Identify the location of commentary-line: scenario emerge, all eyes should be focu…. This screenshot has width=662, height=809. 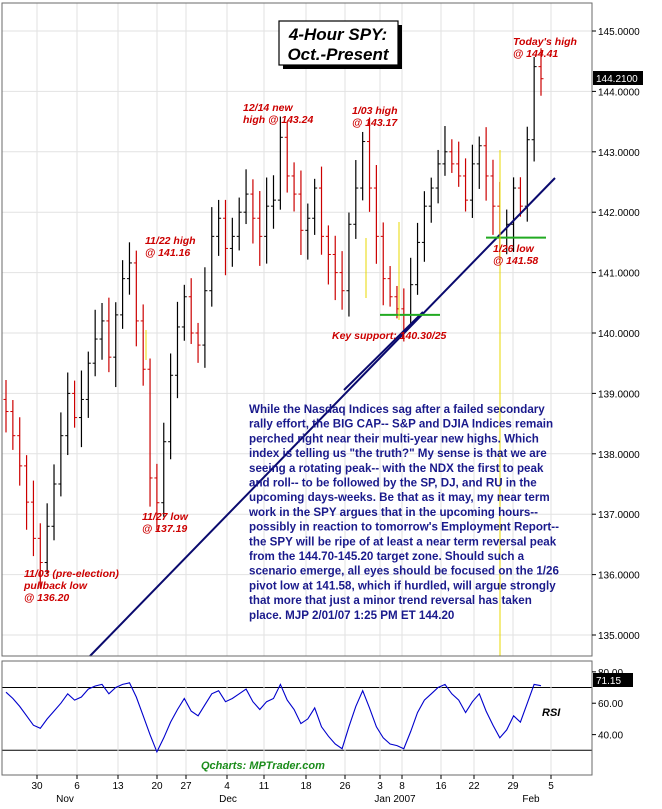
(404, 571).